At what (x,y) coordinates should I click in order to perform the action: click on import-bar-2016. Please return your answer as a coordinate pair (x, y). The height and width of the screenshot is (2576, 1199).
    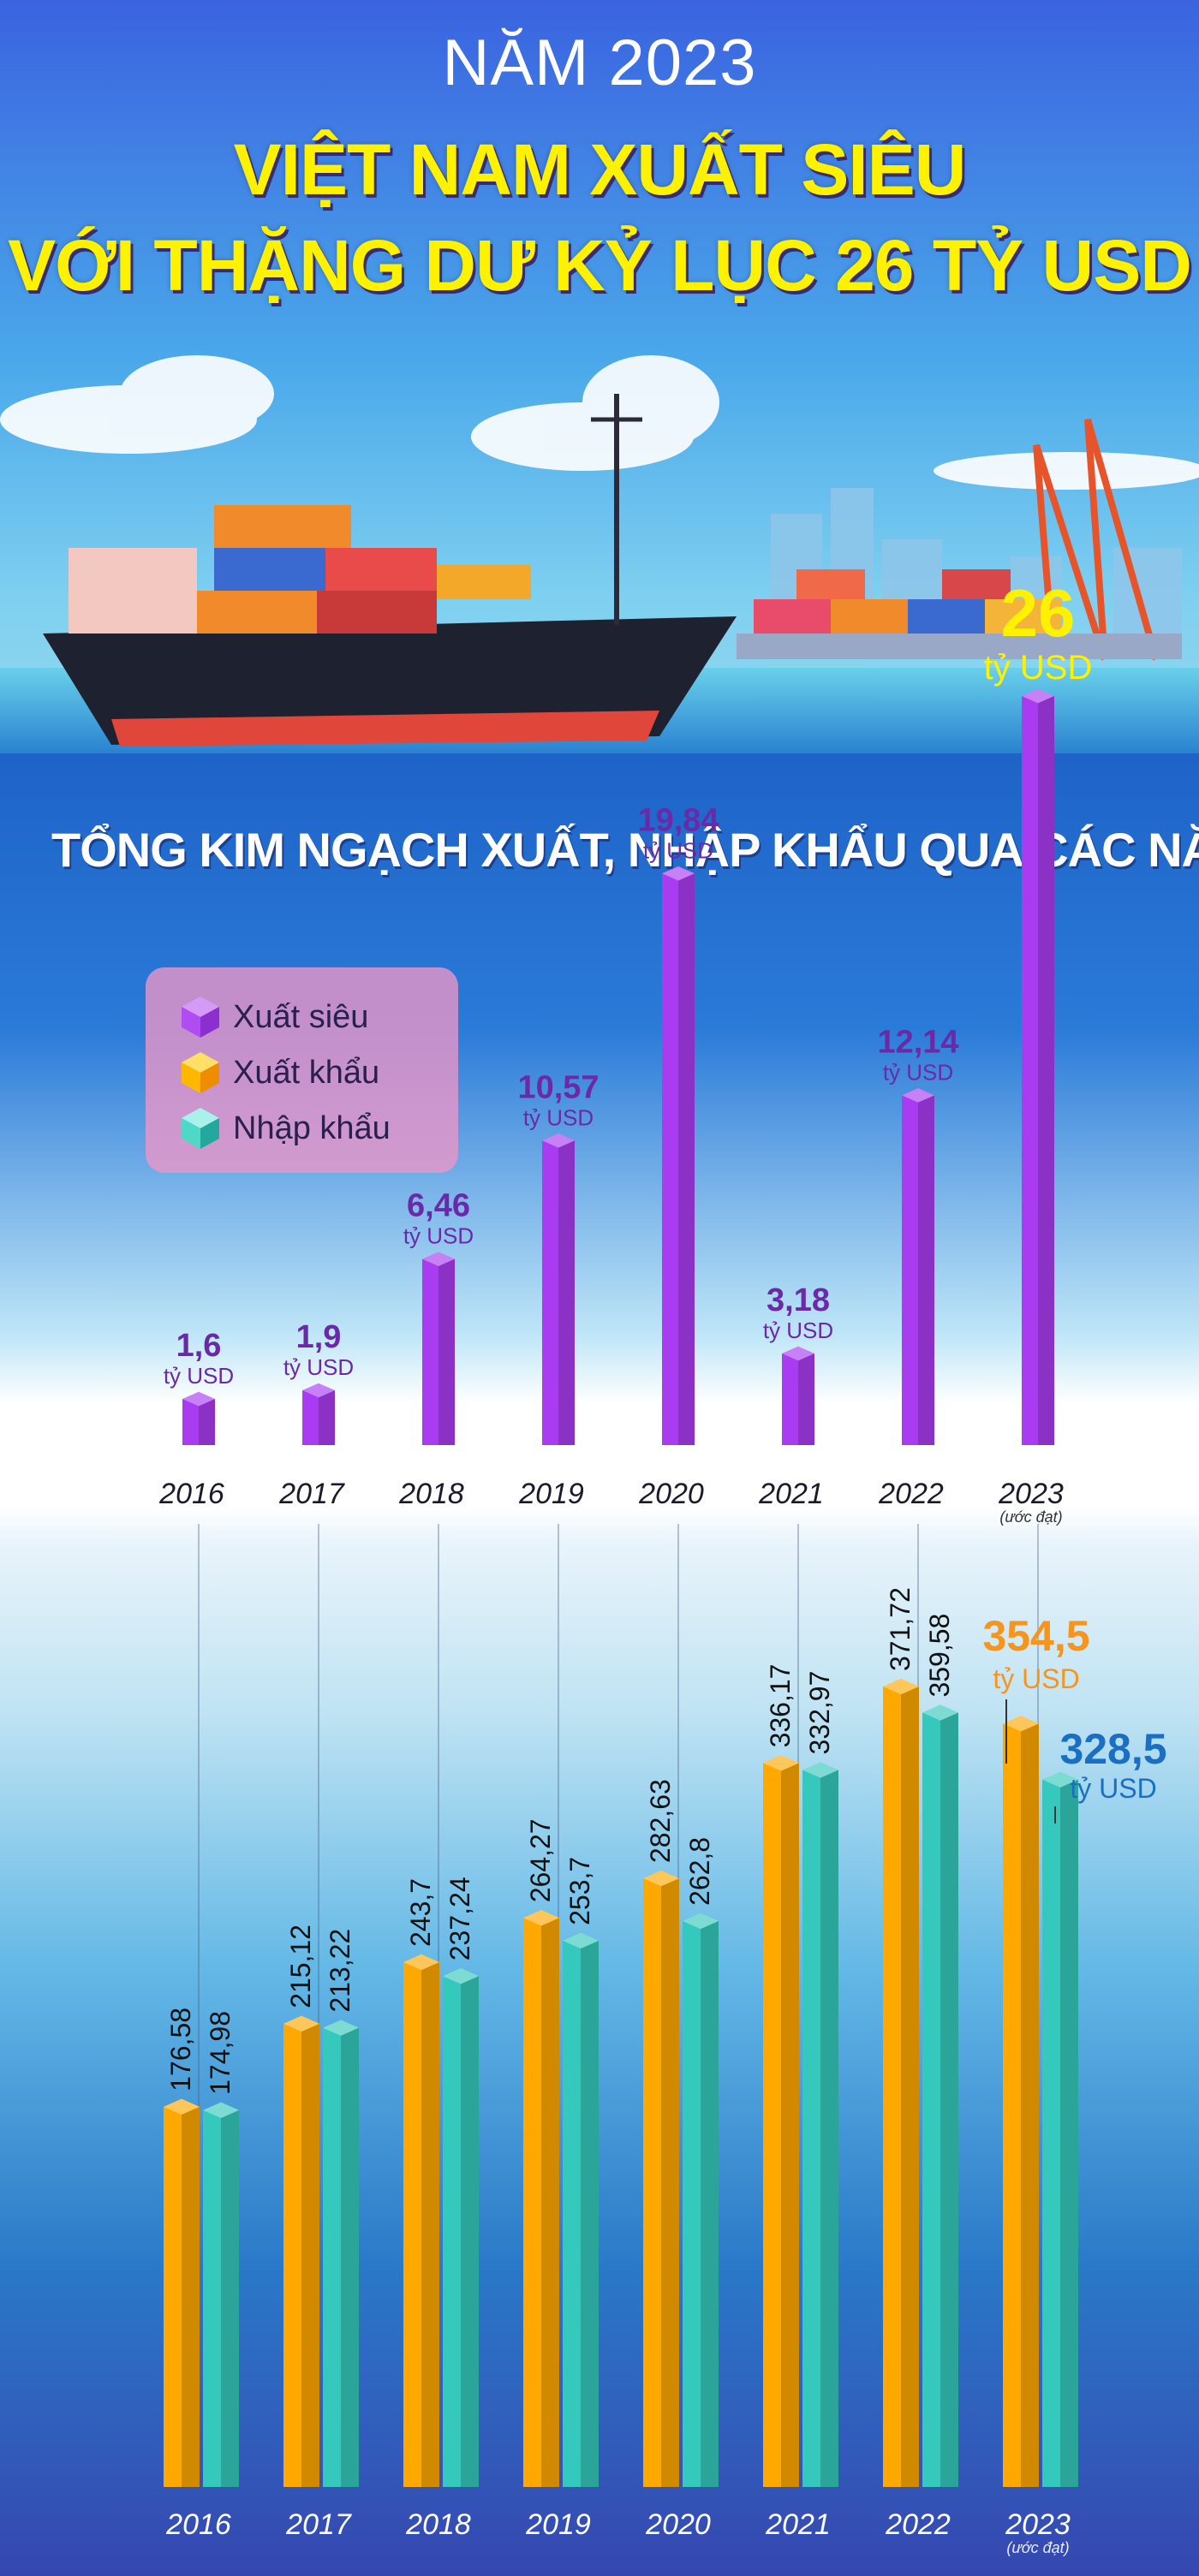
    Looking at the image, I should click on (221, 2294).